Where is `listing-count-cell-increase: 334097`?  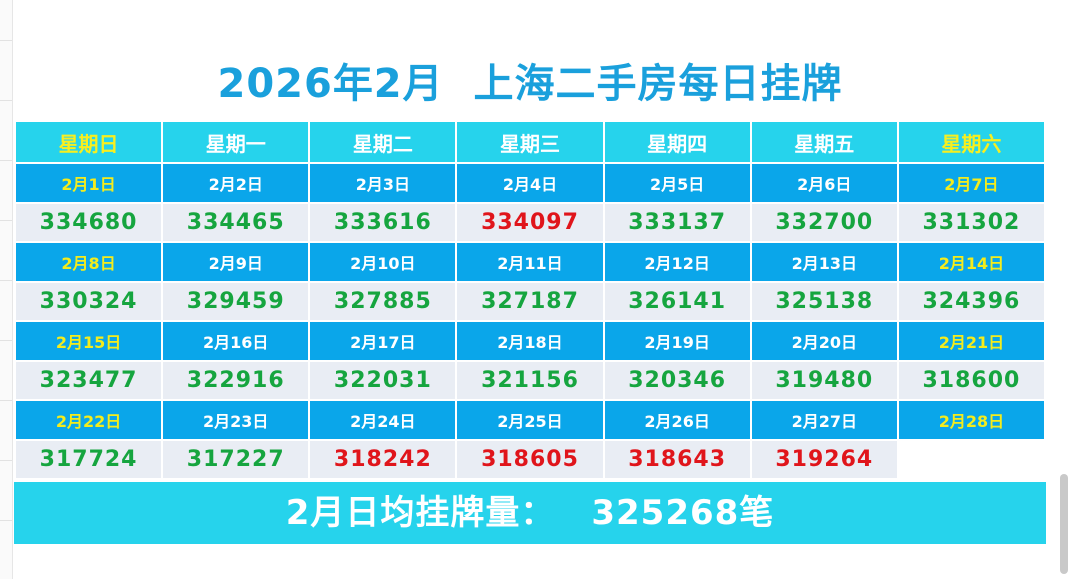
listing-count-cell-increase: 334097 is located at coordinates (530, 222).